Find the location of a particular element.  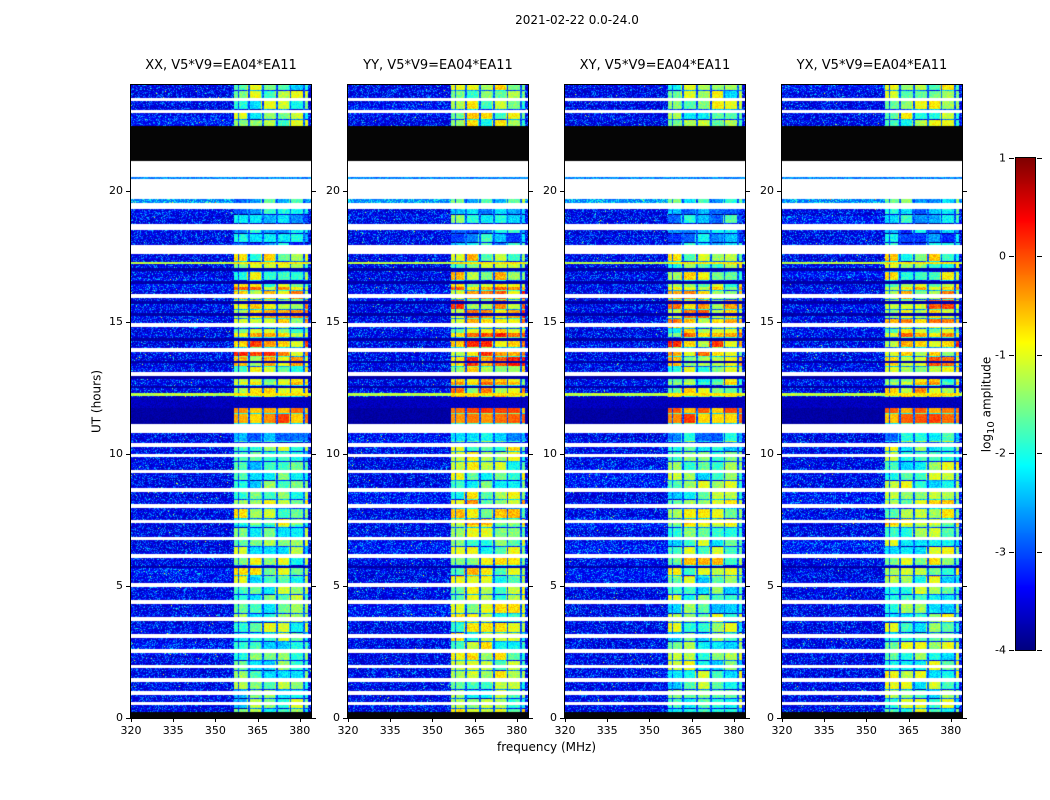

colorbar-tick-label: -3 is located at coordinates (1000, 552).